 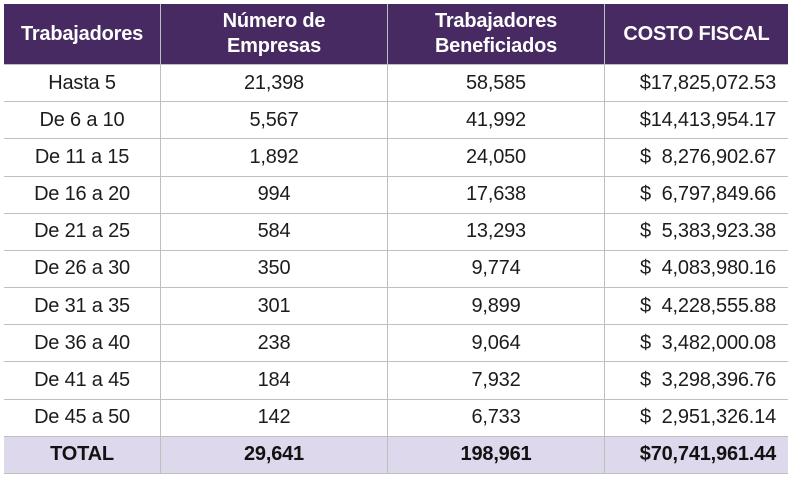 What do you see at coordinates (82, 84) in the screenshot?
I see `cell-trabajadores: Hasta 5` at bounding box center [82, 84].